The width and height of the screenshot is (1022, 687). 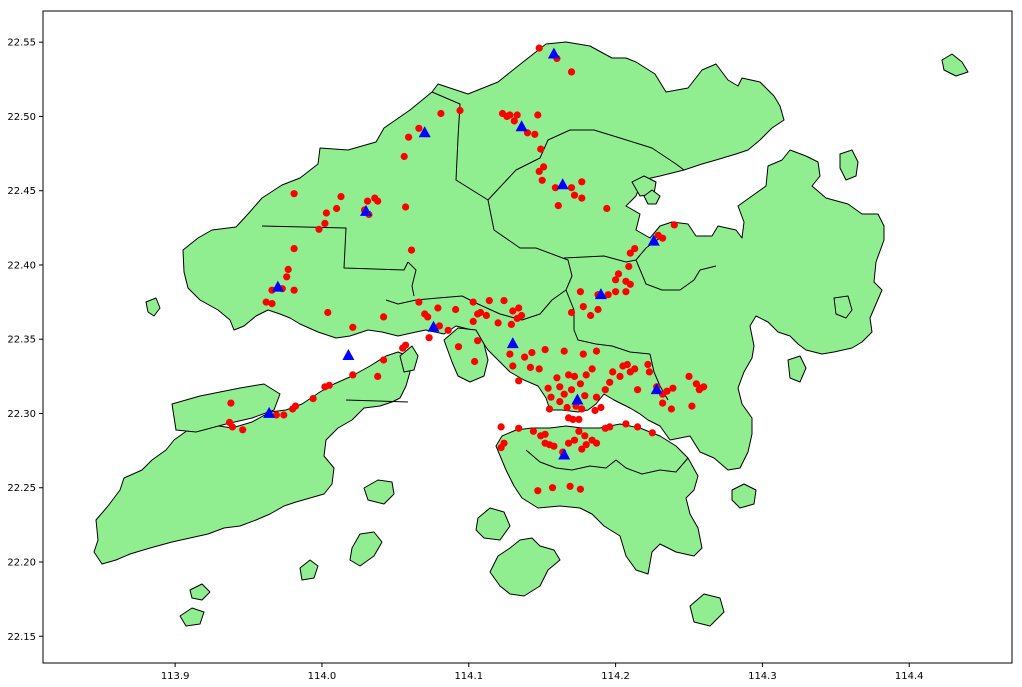 What do you see at coordinates (707, 610) in the screenshot?
I see `po-toi-island` at bounding box center [707, 610].